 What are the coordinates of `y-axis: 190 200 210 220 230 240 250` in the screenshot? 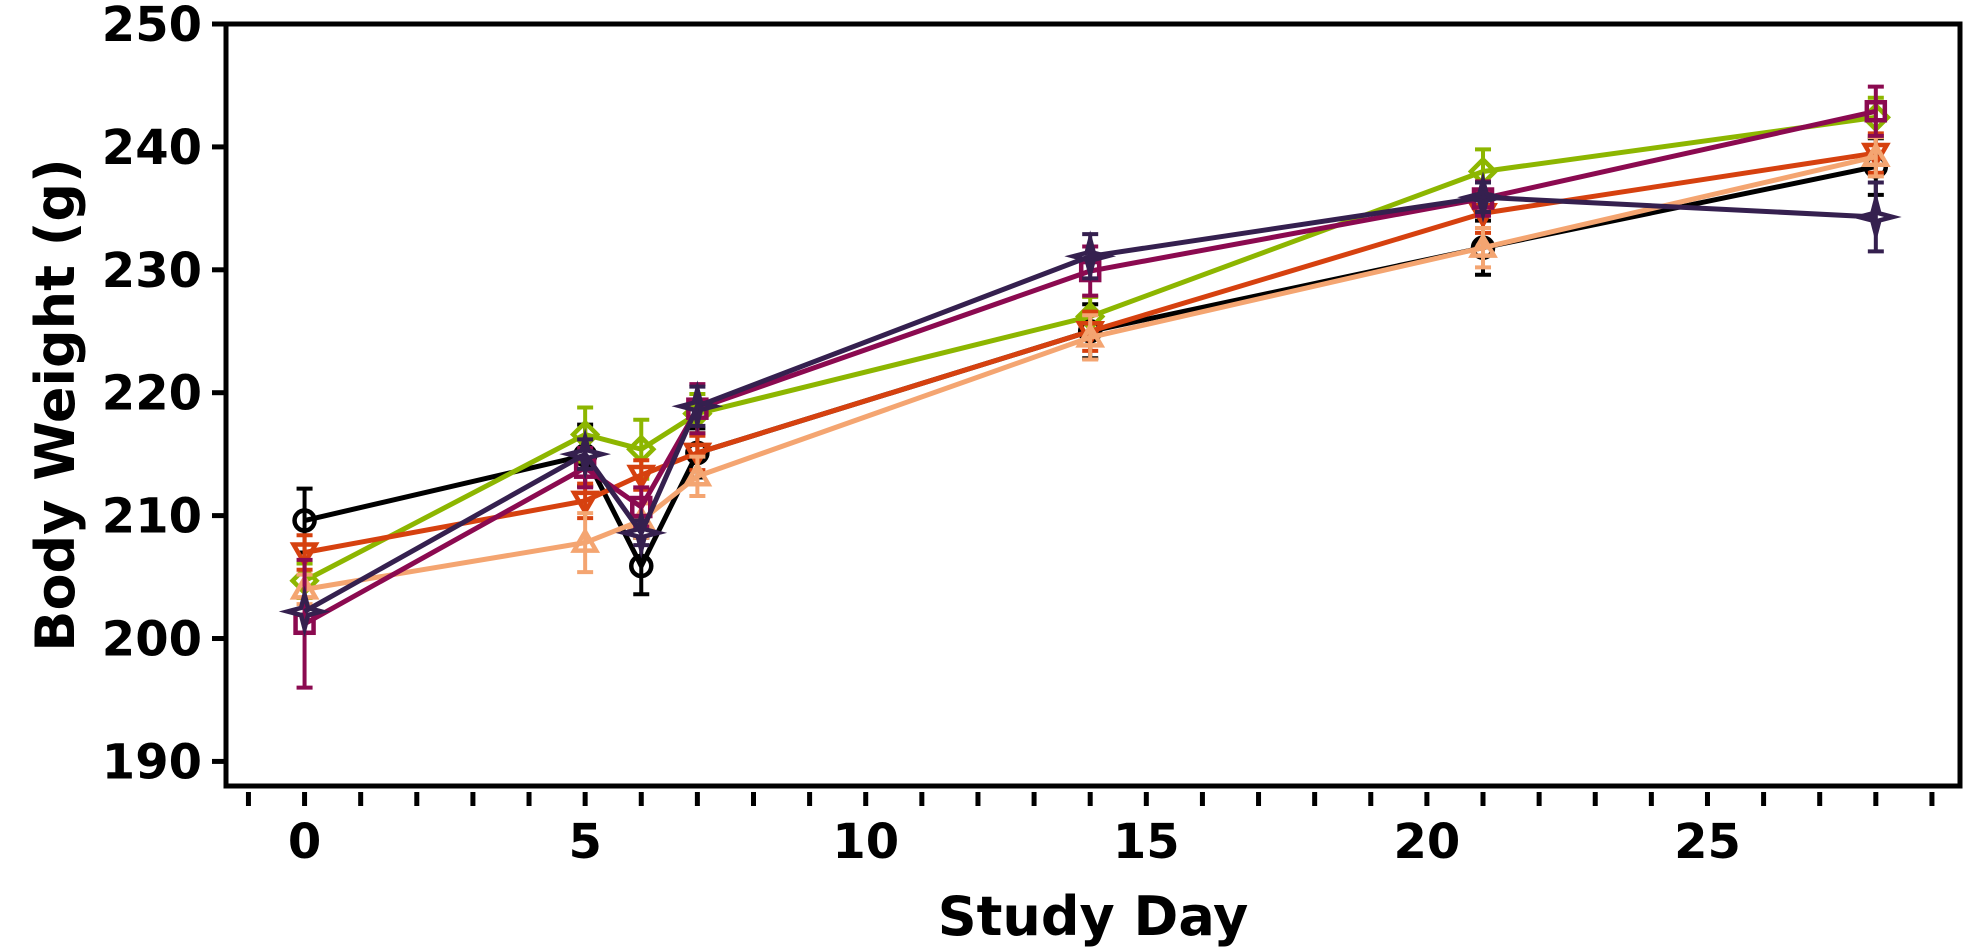 It's located at (164, 395).